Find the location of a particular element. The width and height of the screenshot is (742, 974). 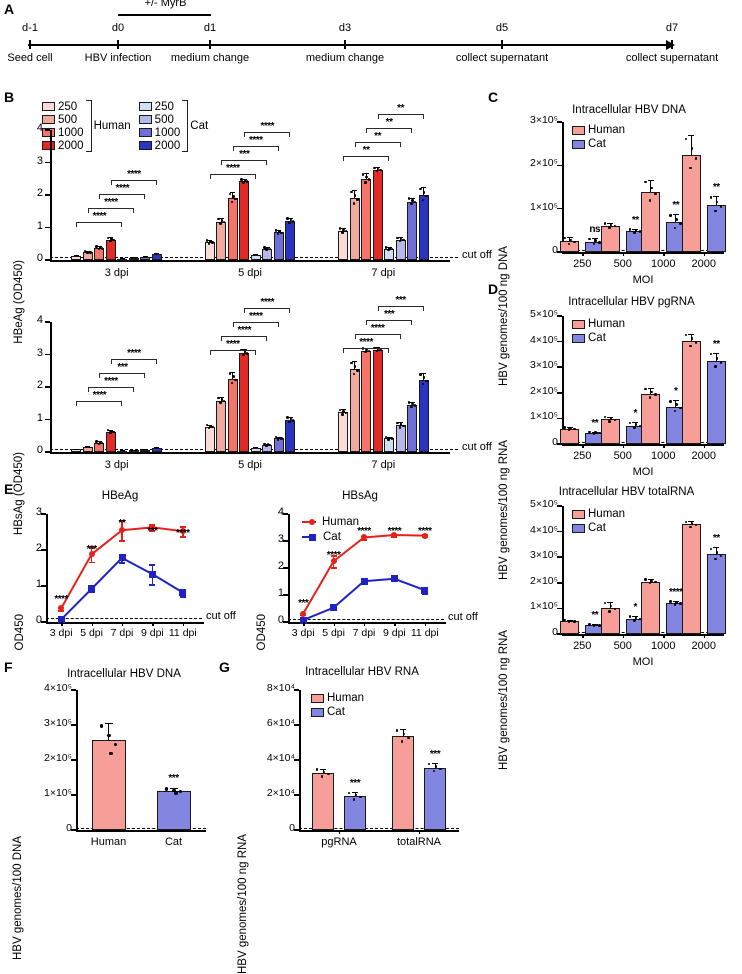

legend-item-cat: Cat is located at coordinates (330, 537).